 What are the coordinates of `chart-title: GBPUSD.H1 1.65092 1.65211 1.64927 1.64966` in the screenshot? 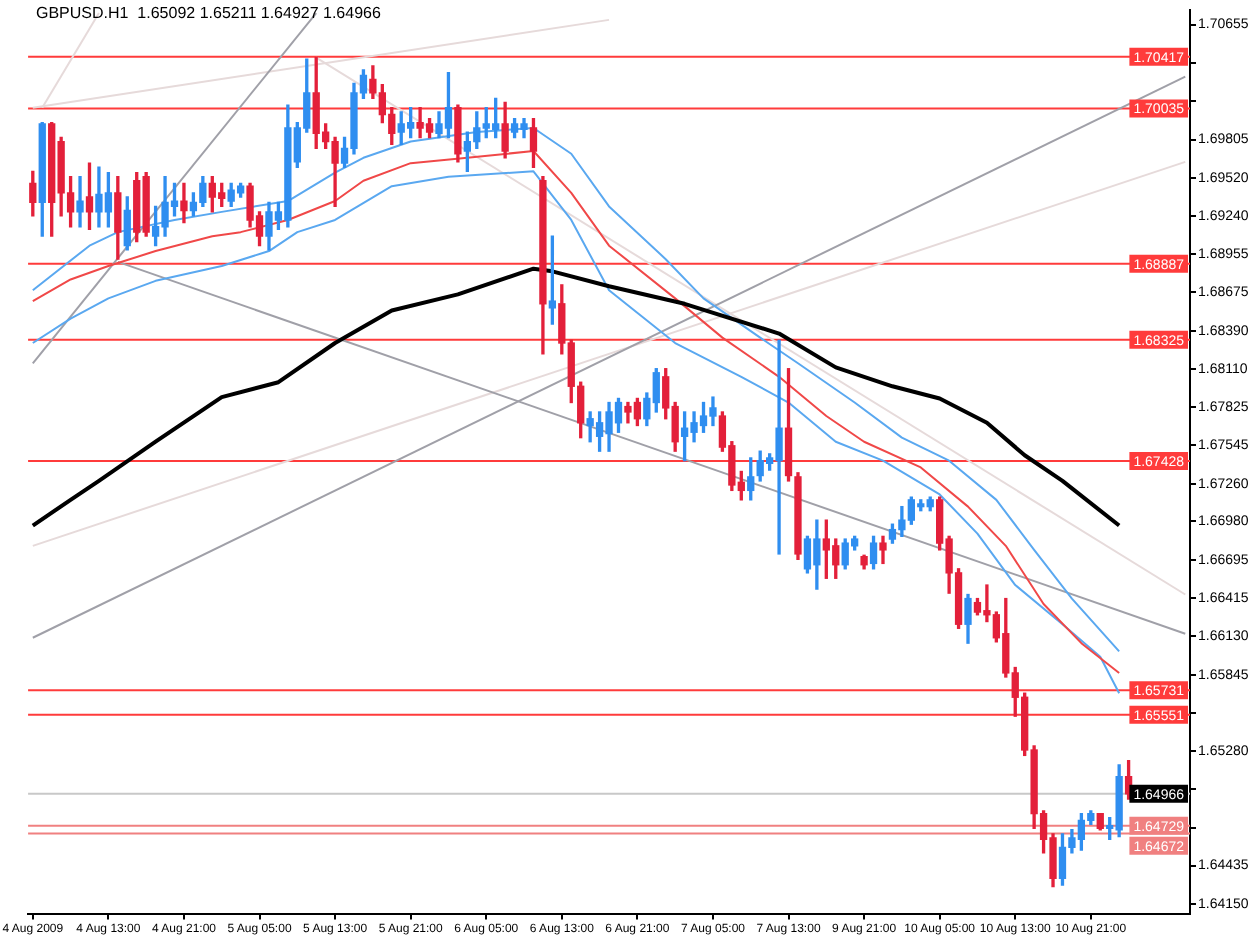 It's located at (208, 13).